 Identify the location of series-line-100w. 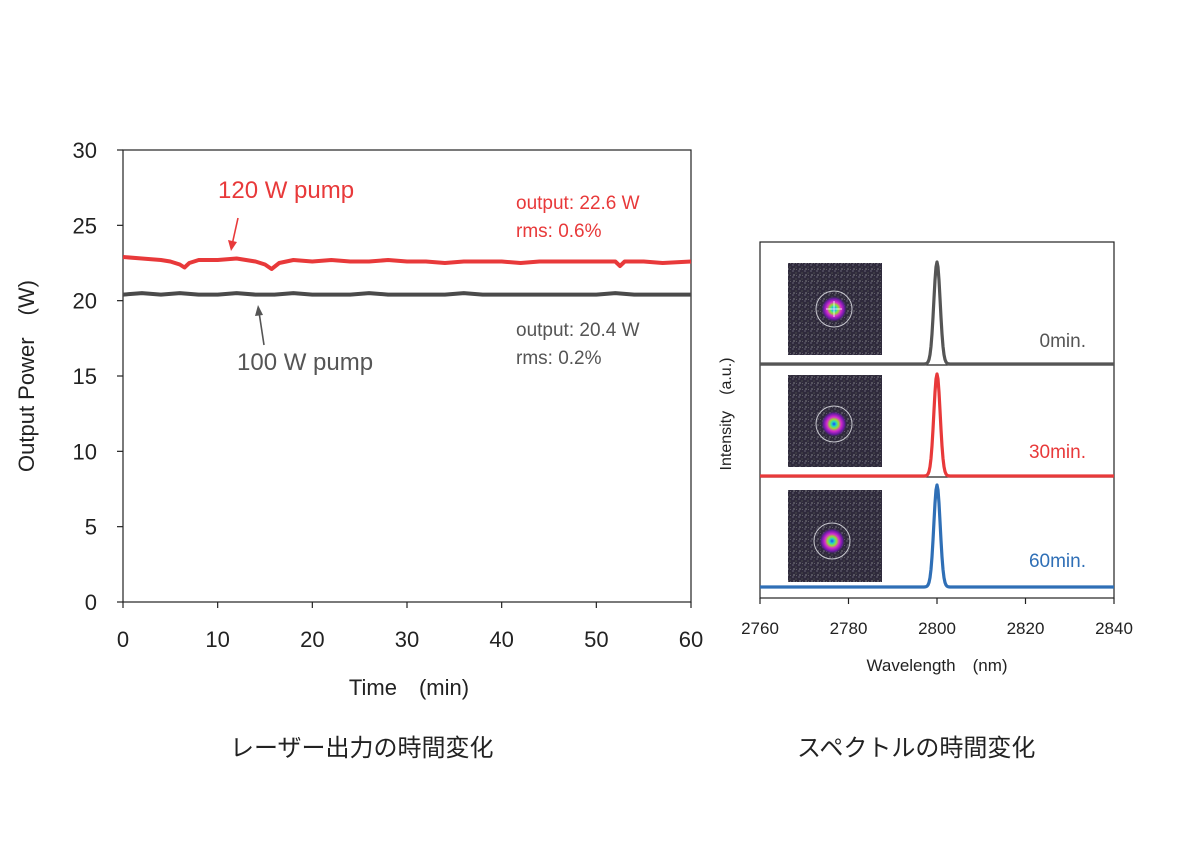
(406, 294).